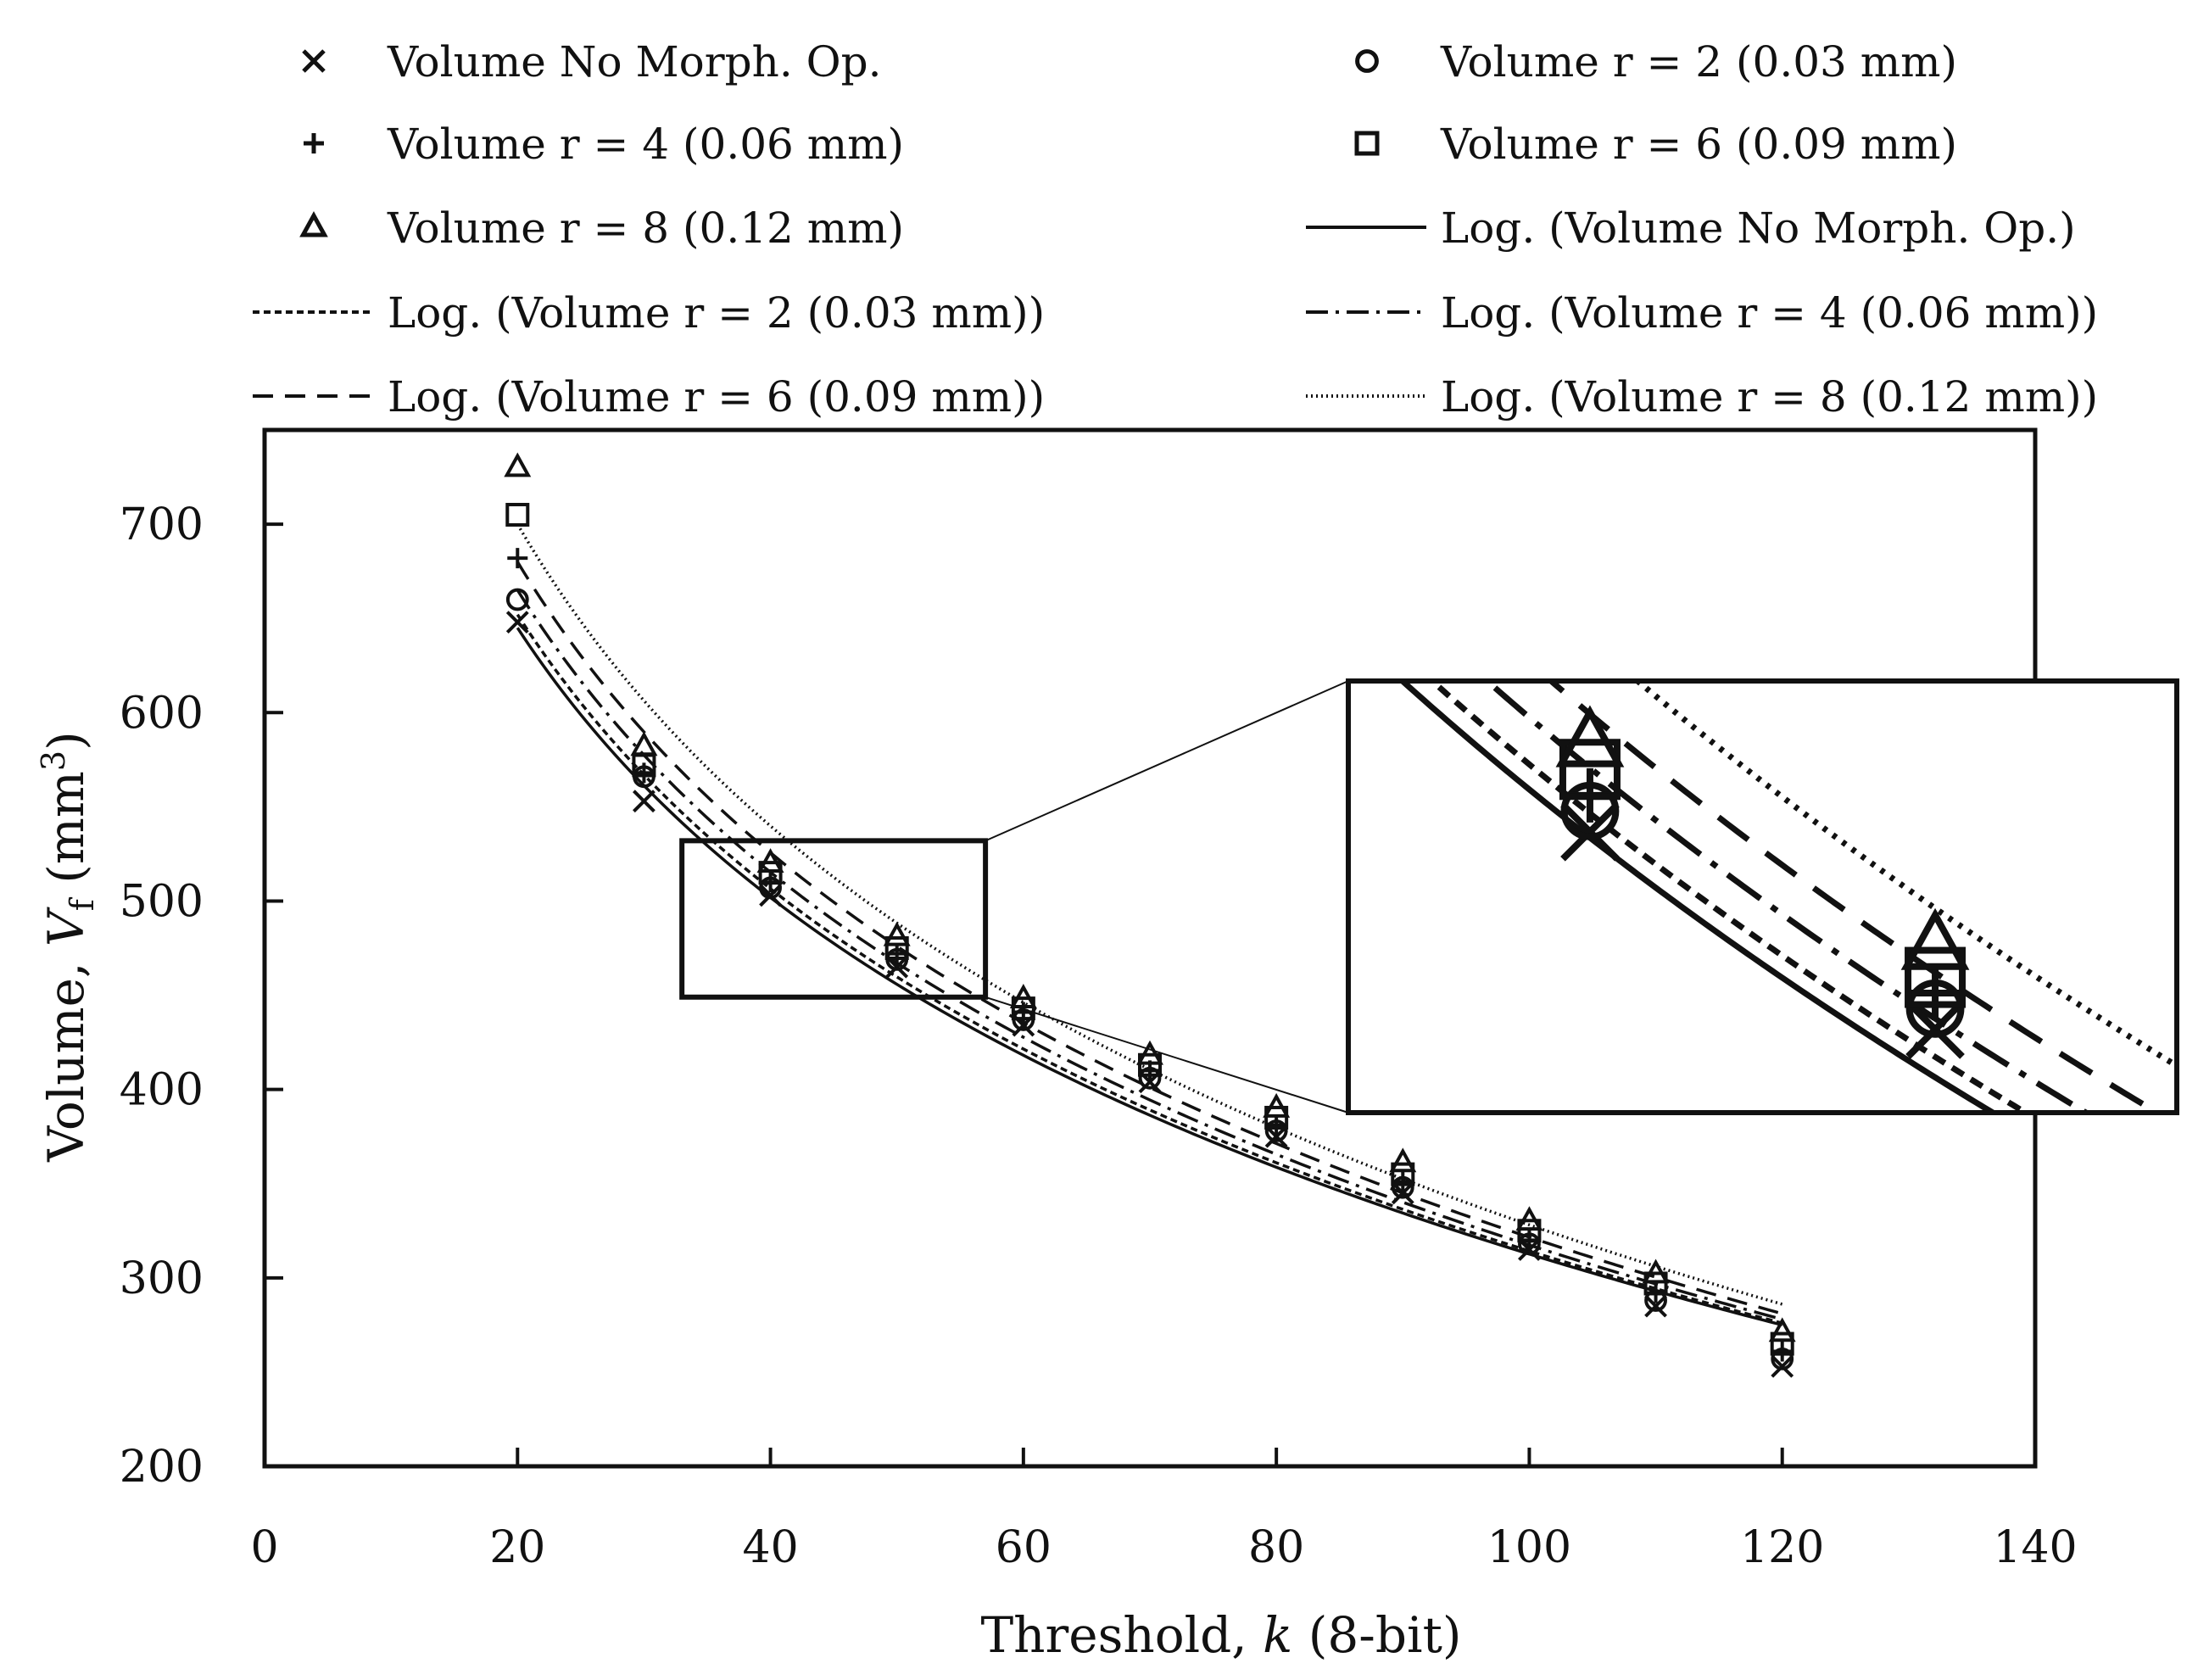  I want to click on inset-trendline-log-volume-r-2-0-03-mm, so click(1730, 897).